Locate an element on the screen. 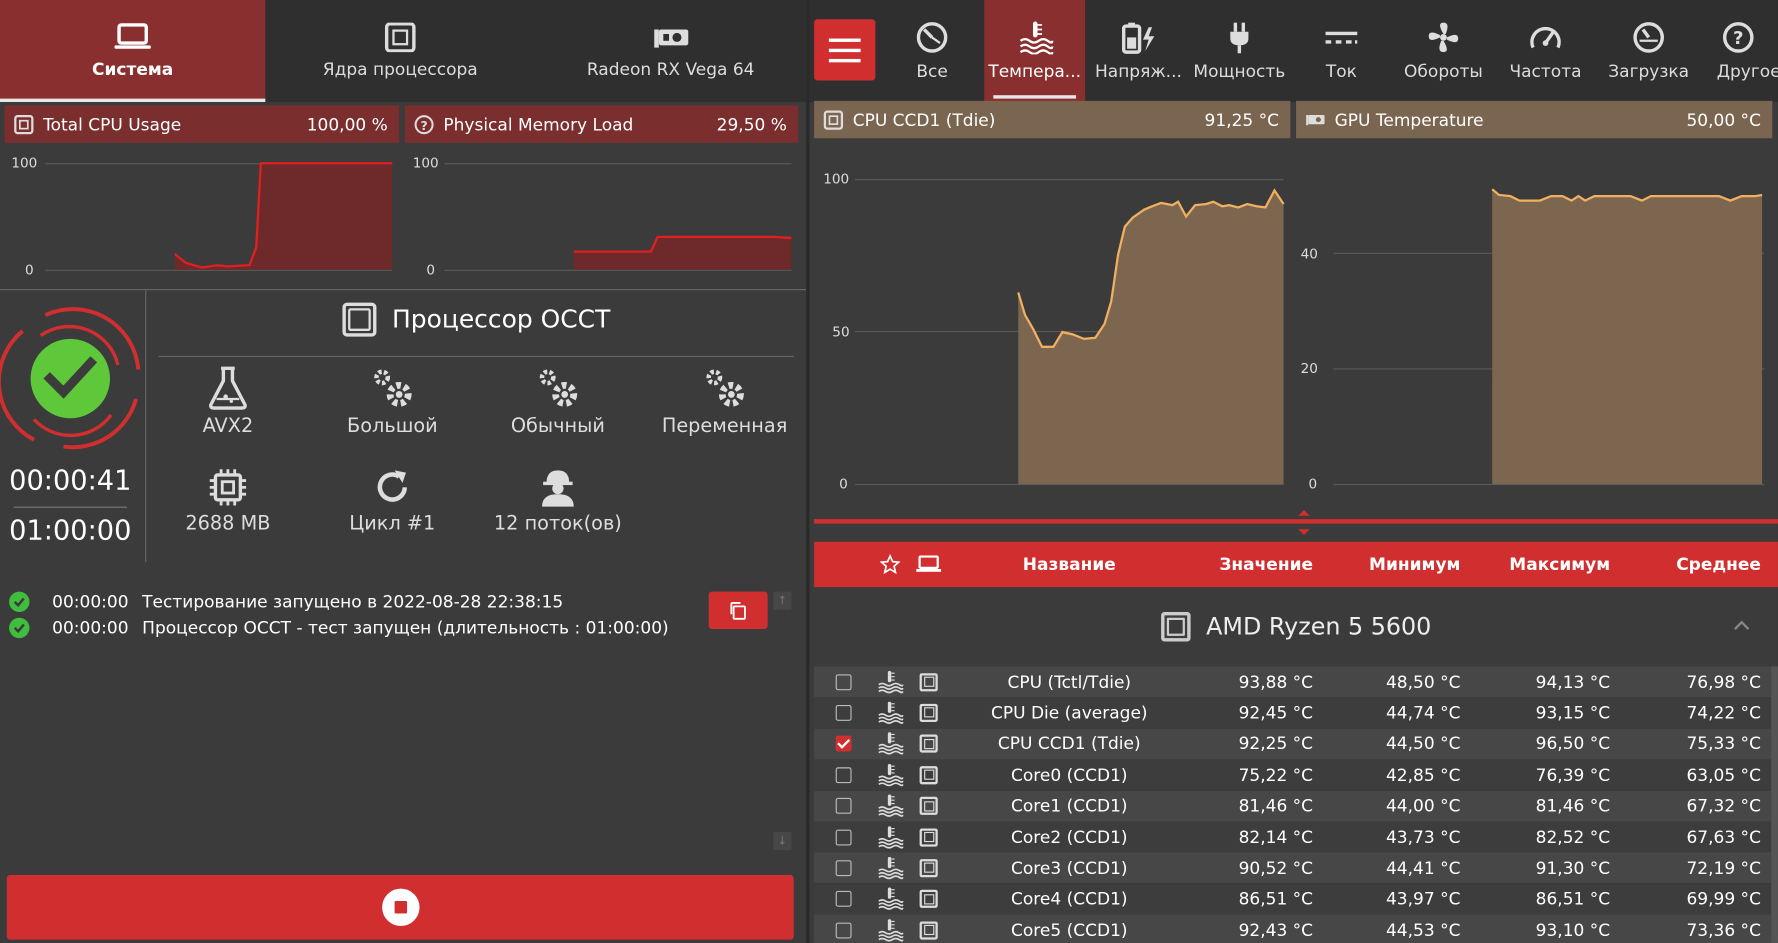 Image resolution: width=1778 pixels, height=943 pixels. cpu-usage-ymax: 100 is located at coordinates (24, 163).